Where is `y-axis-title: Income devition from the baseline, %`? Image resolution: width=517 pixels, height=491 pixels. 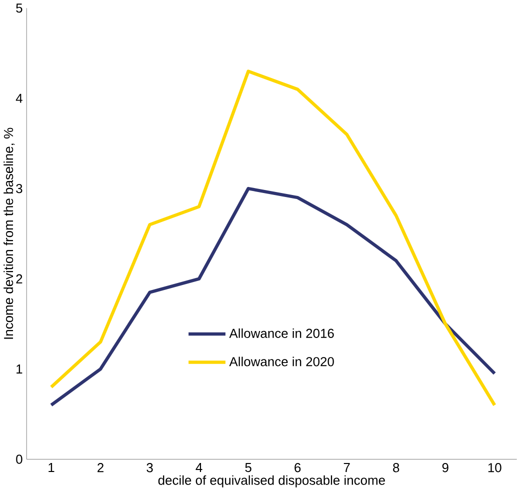
y-axis-title: Income devition from the baseline, % is located at coordinates (9, 233).